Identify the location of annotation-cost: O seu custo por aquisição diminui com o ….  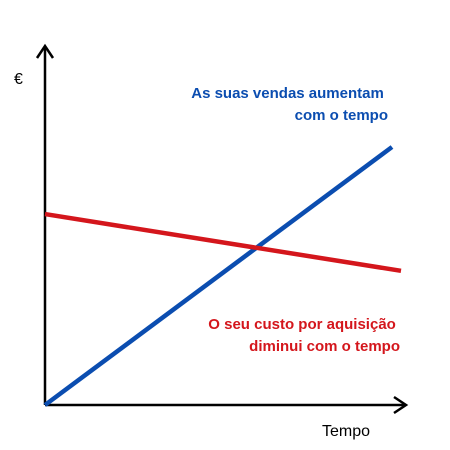
(304, 335).